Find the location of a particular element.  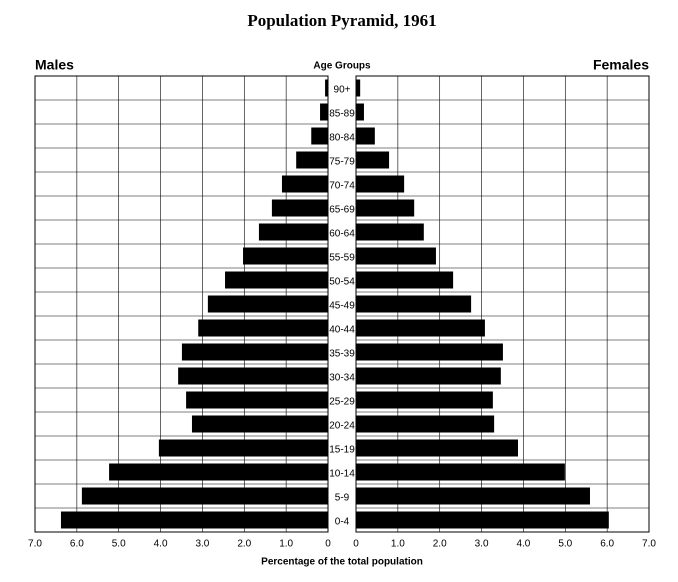

category-tick-label: 35-39 is located at coordinates (342, 354).